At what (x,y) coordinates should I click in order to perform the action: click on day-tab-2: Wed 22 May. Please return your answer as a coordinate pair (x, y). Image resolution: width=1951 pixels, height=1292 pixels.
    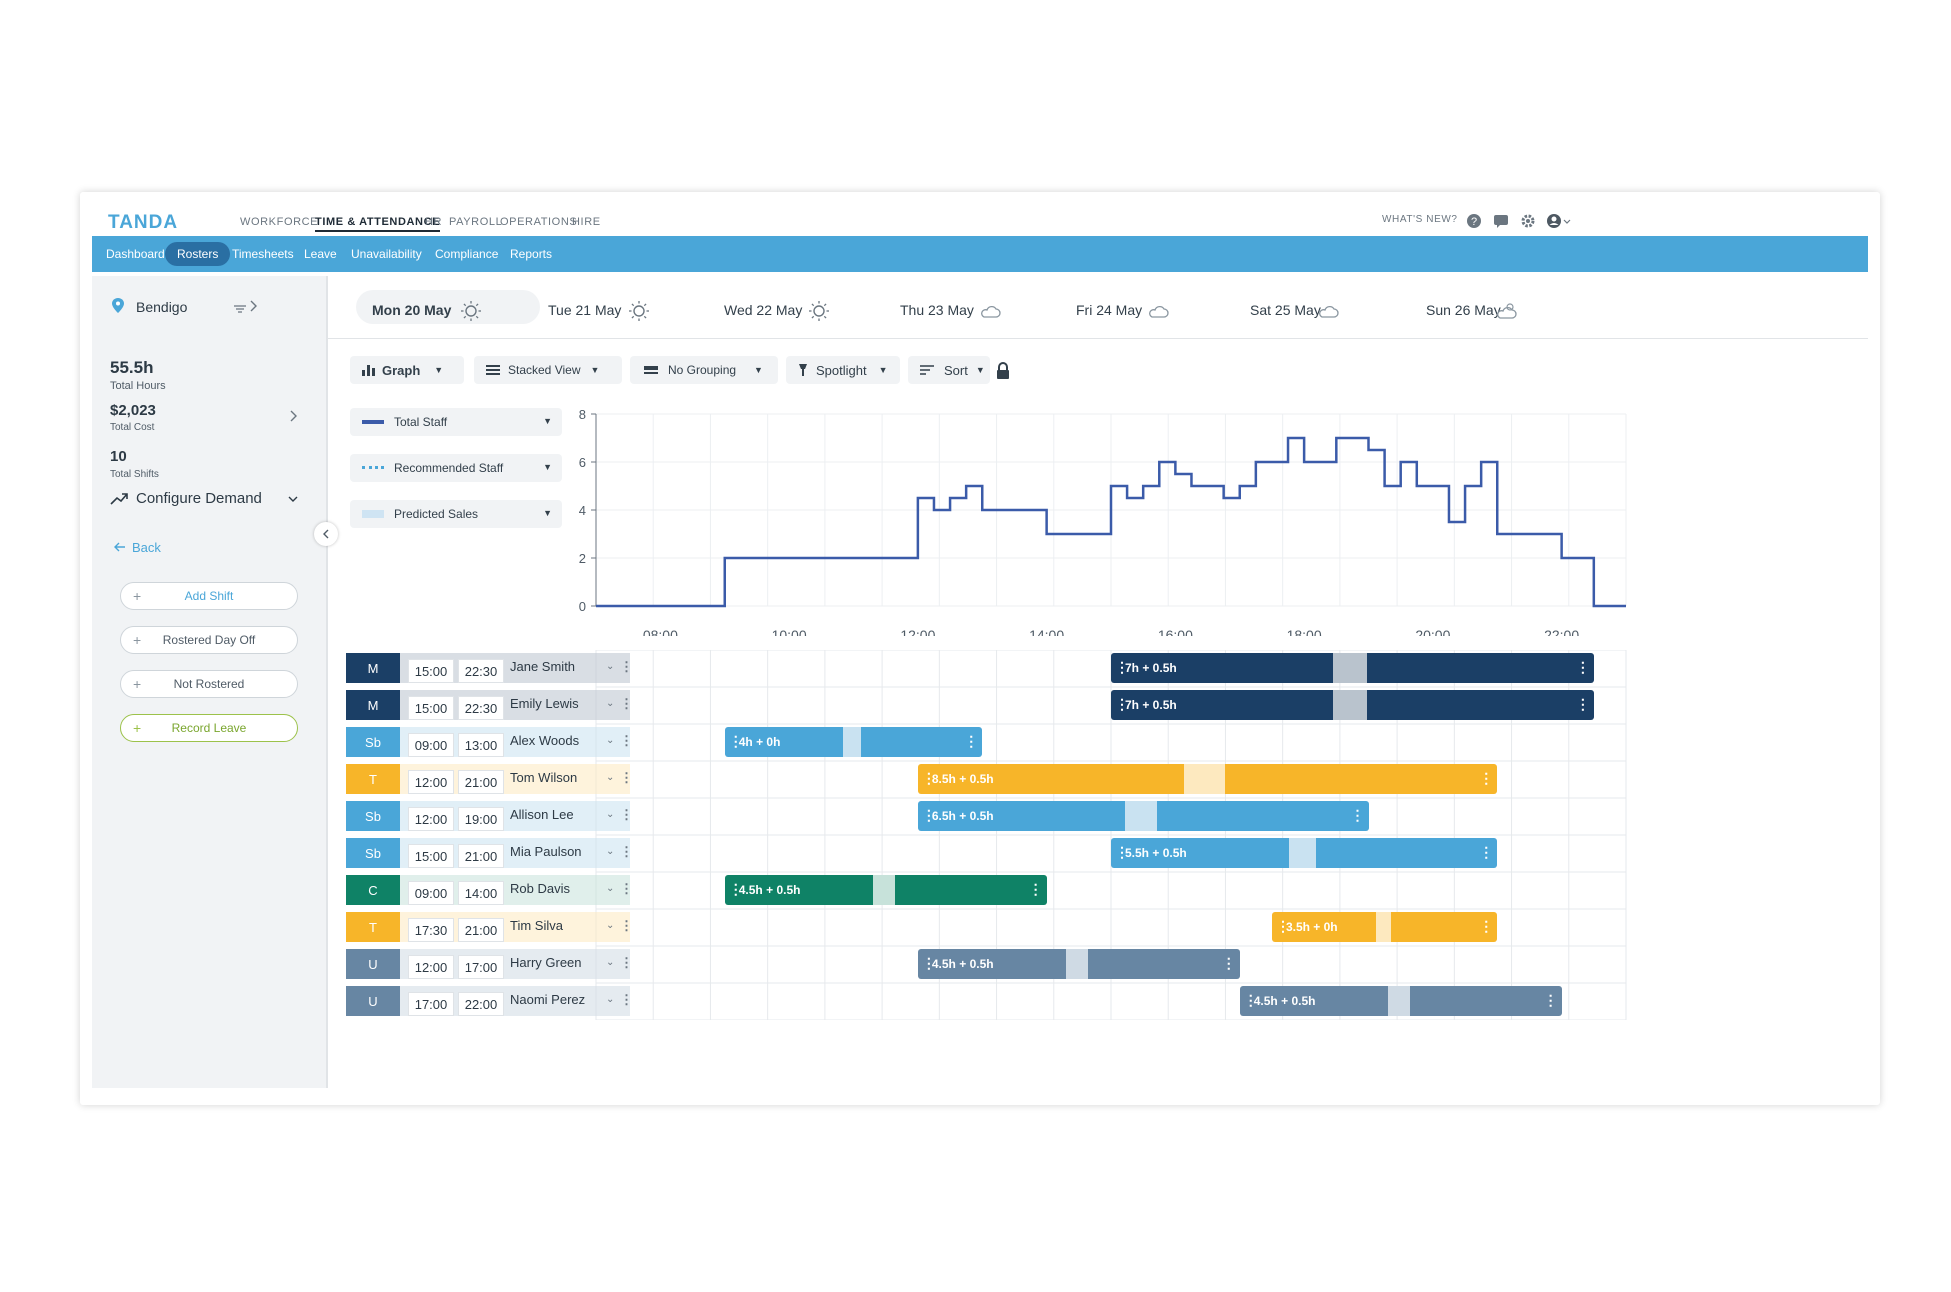
    Looking at the image, I should click on (763, 310).